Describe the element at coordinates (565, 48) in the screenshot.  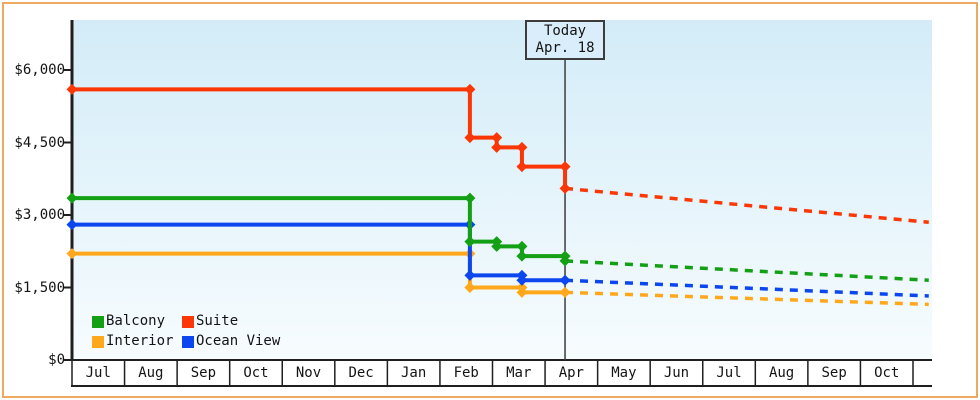
I see `today-date: Apr. 18` at that location.